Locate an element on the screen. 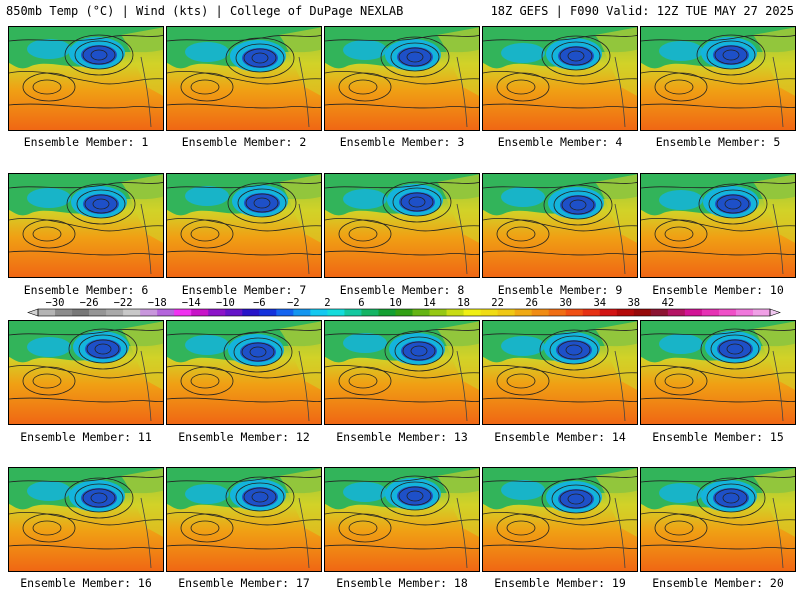 The height and width of the screenshot is (600, 800). ensemble-member-label: Ensemble Member: 14 is located at coordinates (560, 437).